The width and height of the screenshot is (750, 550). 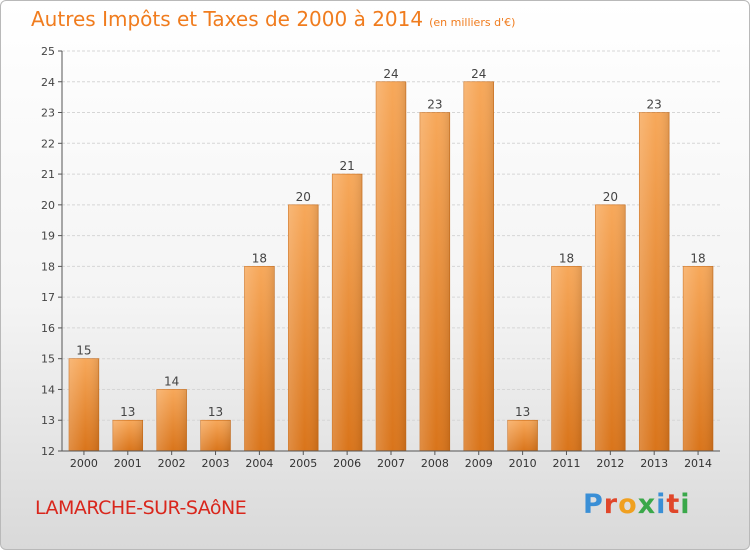 I want to click on x-tick-label: 2006, so click(x=347, y=463).